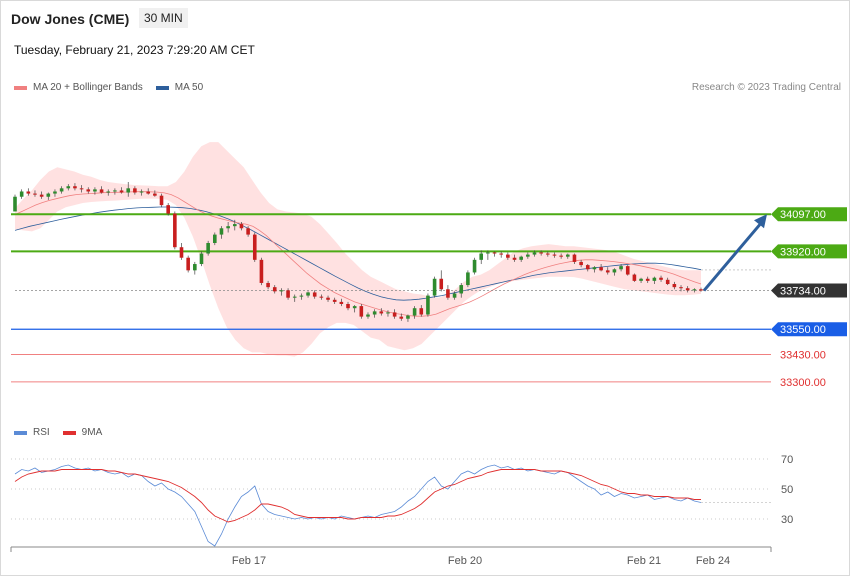 The image size is (850, 576). What do you see at coordinates (787, 520) in the screenshot?
I see `rsi-tick-label: 30` at bounding box center [787, 520].